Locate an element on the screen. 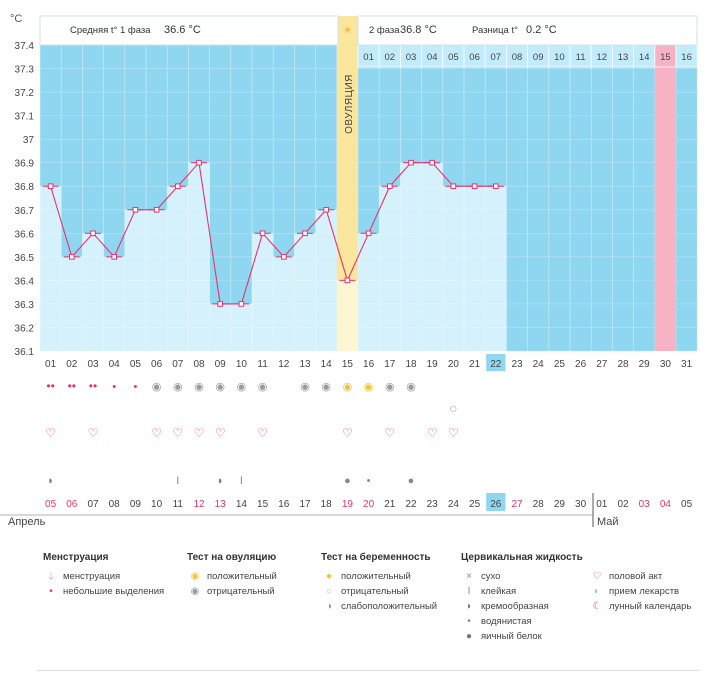 This screenshot has width=720, height=685. phase2-day-label: 02 is located at coordinates (390, 57).